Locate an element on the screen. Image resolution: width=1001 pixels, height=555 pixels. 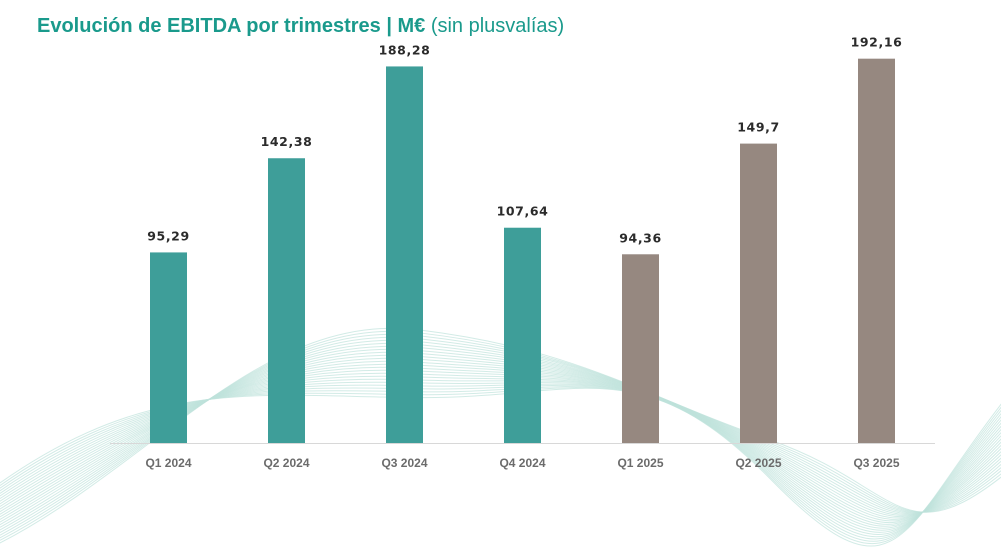
x-tick-label: Q1 2024 is located at coordinates (168, 463).